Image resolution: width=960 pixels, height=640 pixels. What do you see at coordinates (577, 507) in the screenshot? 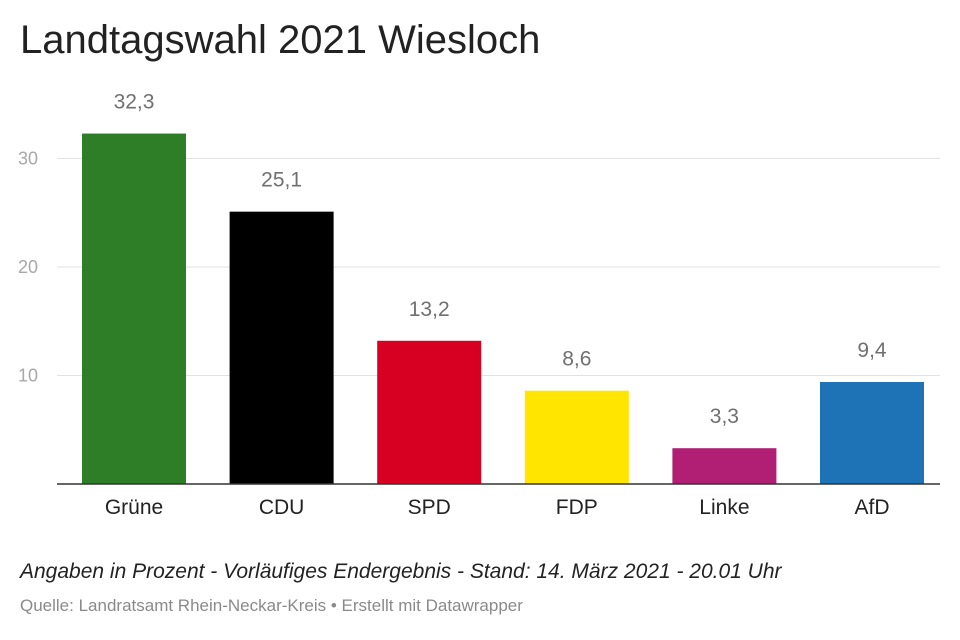
I see `category-label: FDP` at bounding box center [577, 507].